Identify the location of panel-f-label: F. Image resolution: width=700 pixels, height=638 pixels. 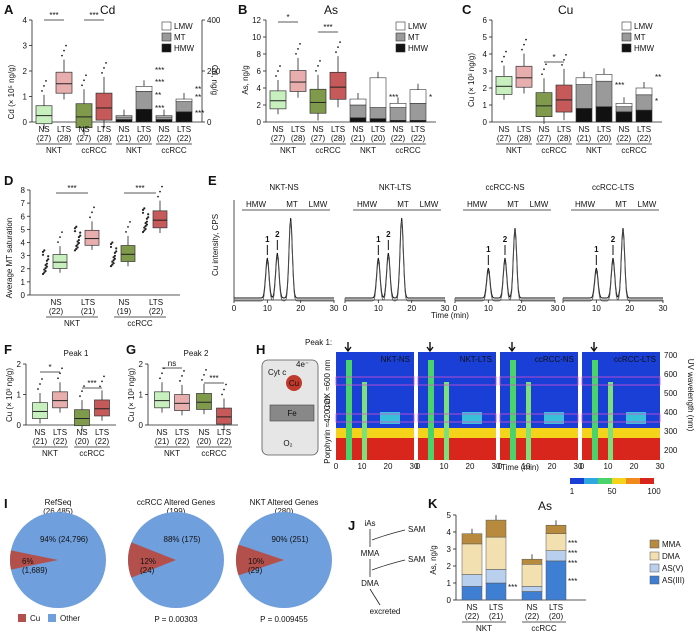
(8, 349).